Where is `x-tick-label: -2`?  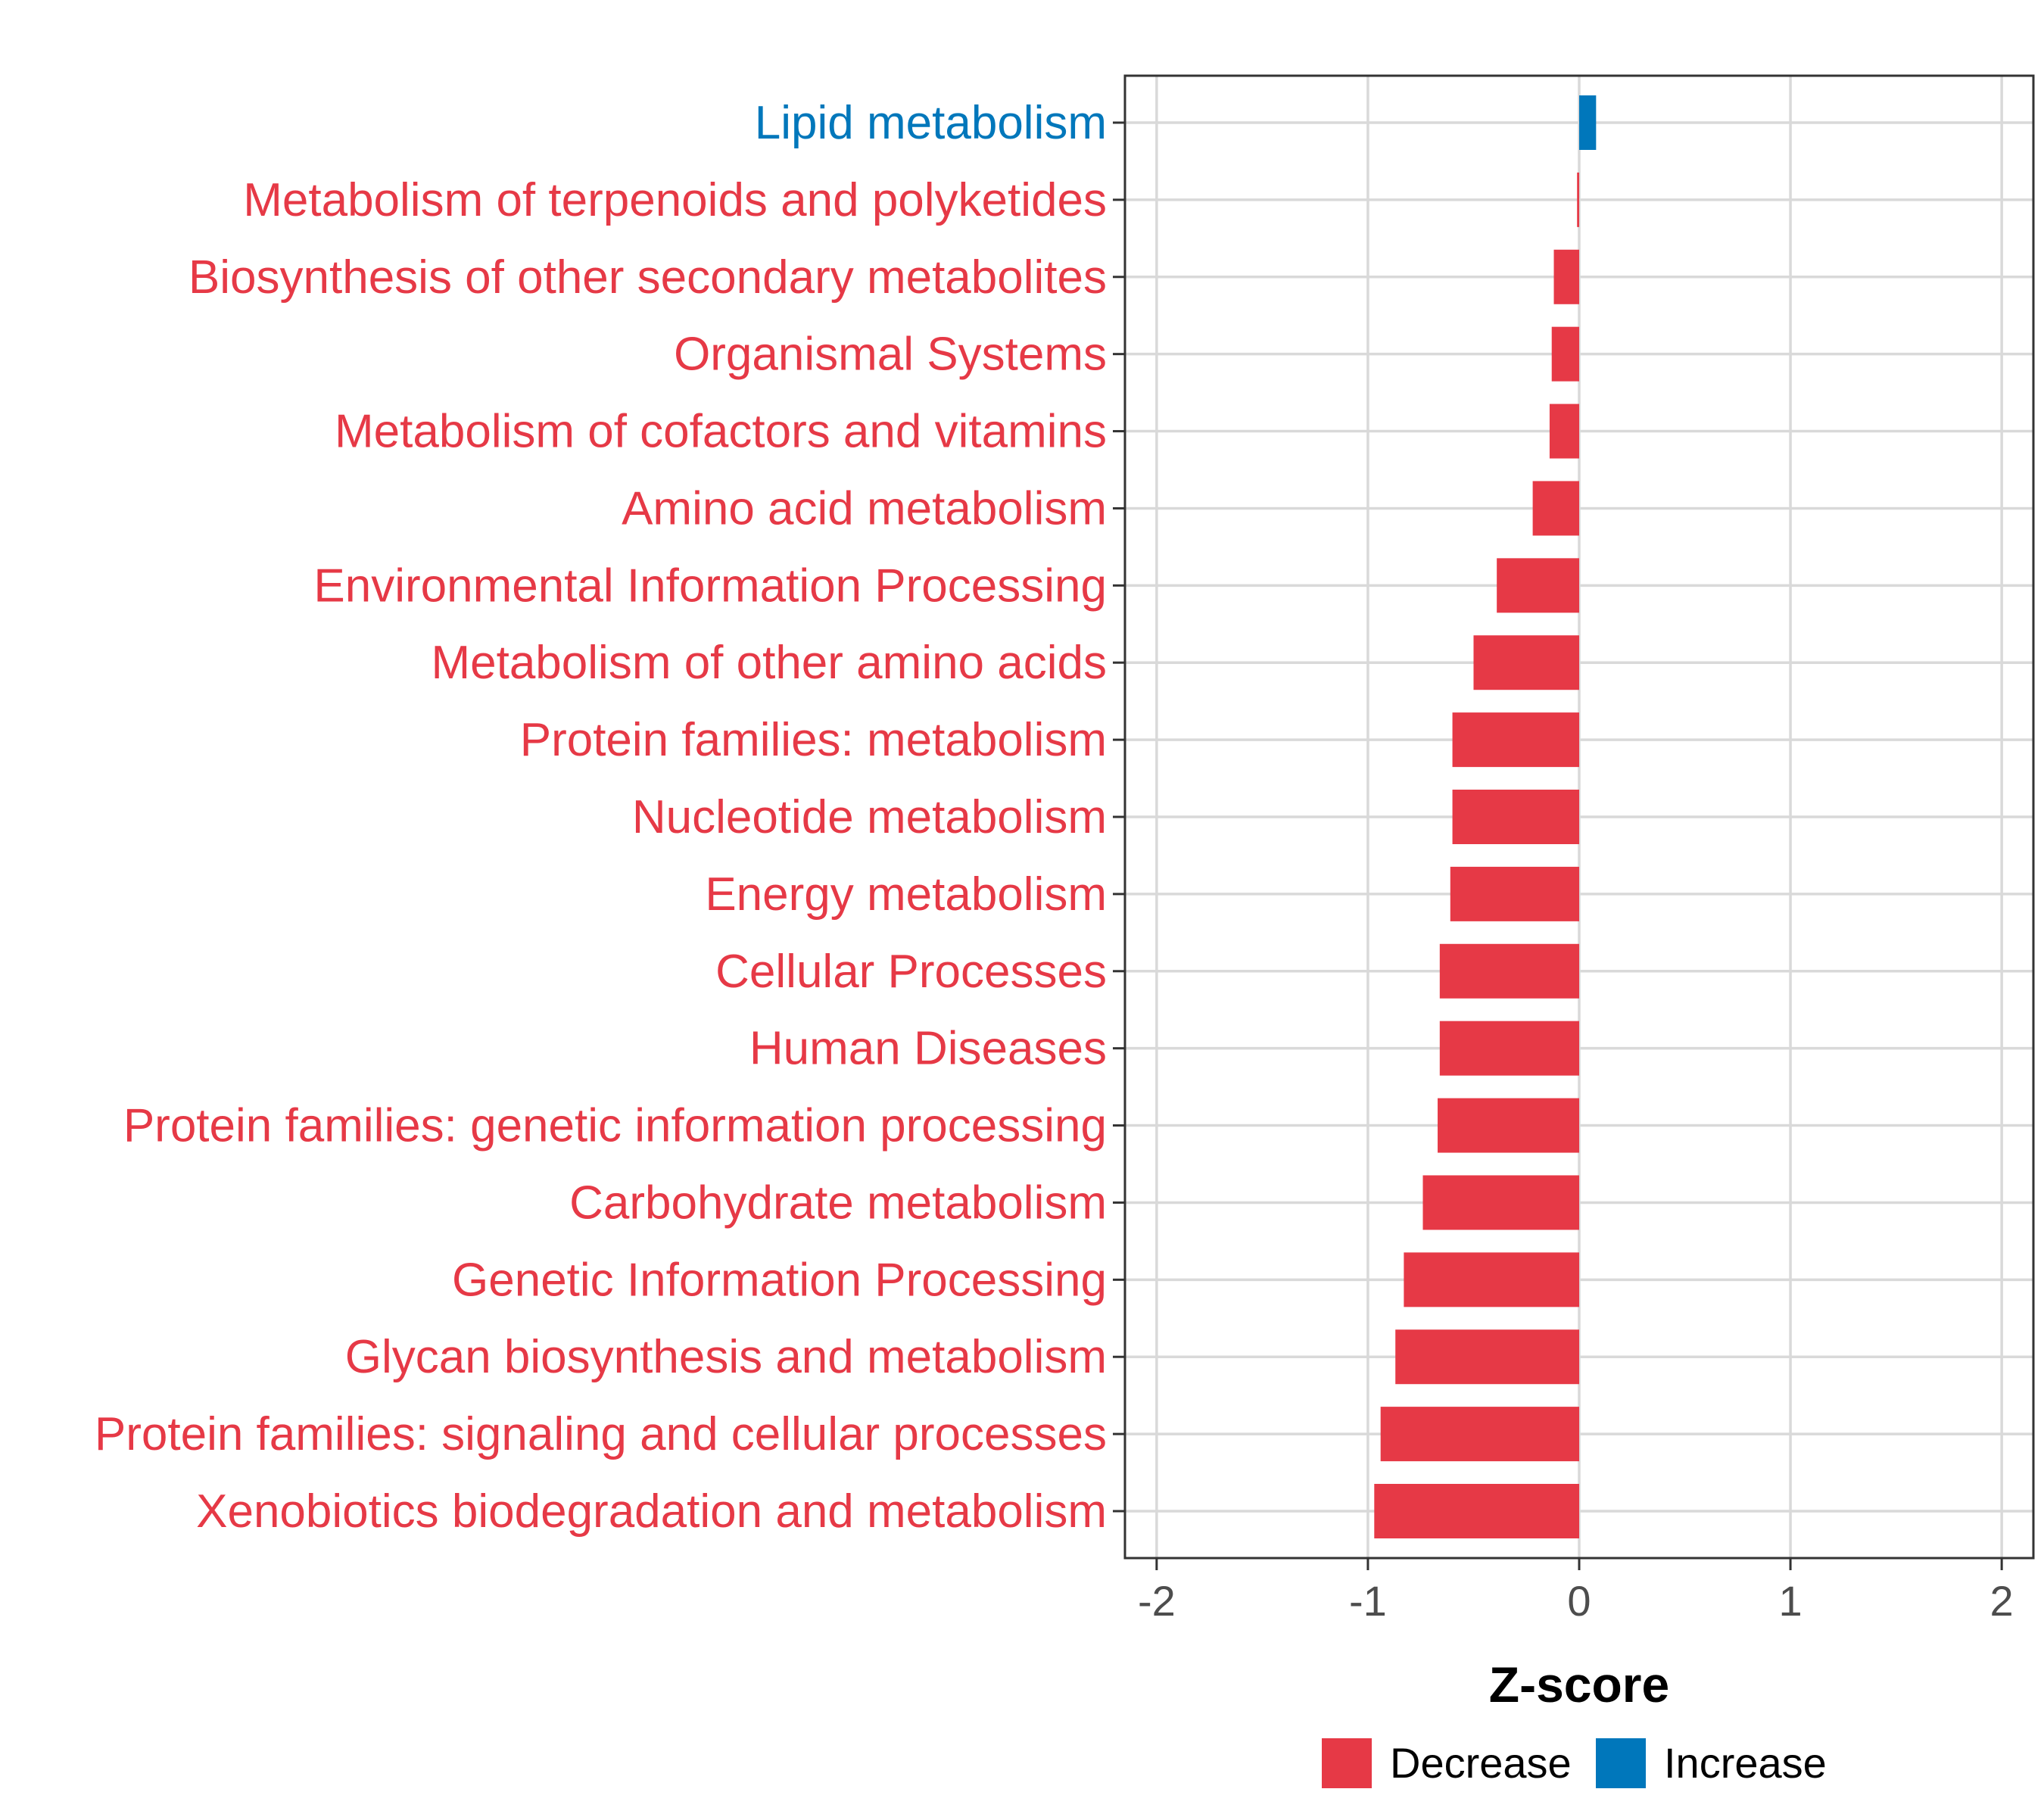 x-tick-label: -2 is located at coordinates (1157, 1601).